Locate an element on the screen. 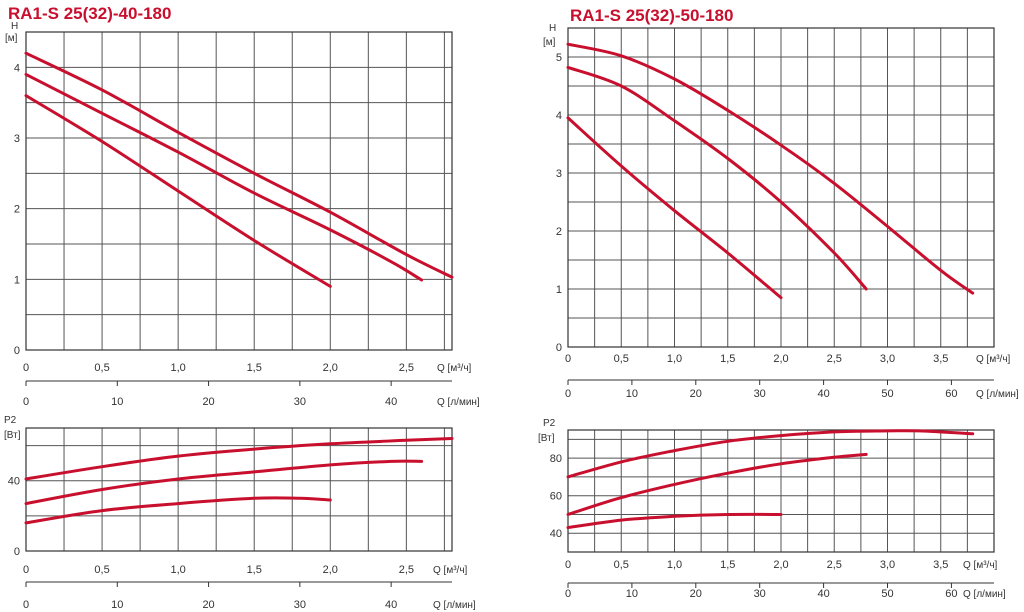 This screenshot has width=1024, height=612. y-tick-label: 5 is located at coordinates (559, 58).